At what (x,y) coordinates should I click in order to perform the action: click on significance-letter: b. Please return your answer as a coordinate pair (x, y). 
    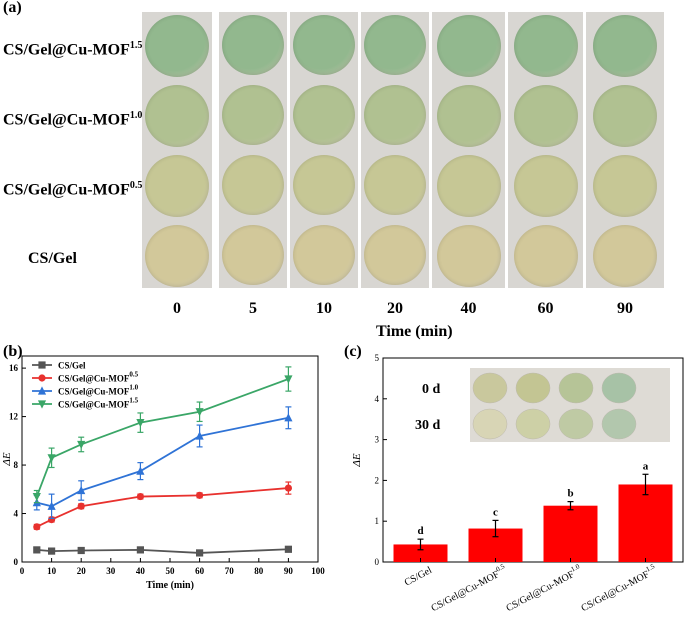
    Looking at the image, I should click on (570, 494).